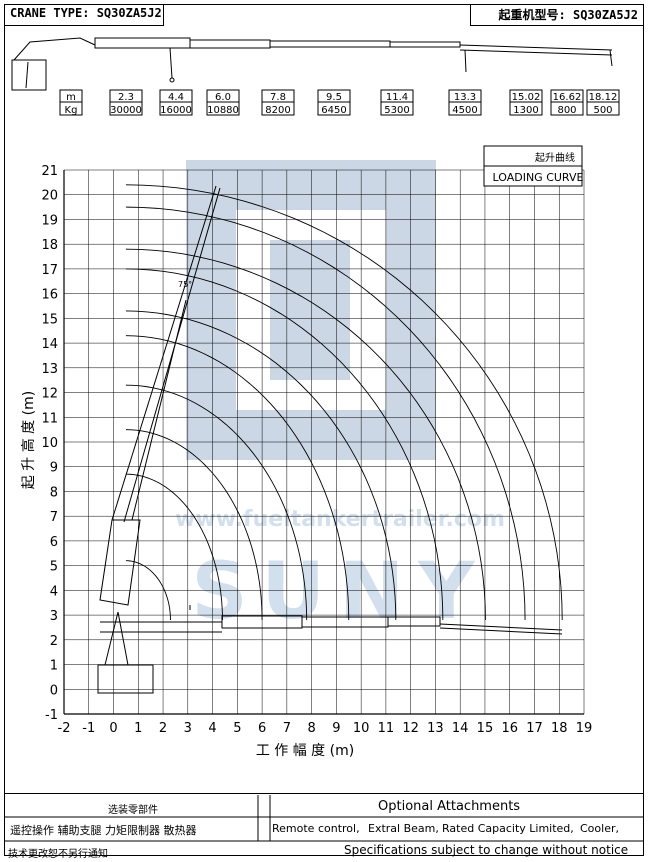 The height and width of the screenshot is (862, 650). What do you see at coordinates (54, 542) in the screenshot?
I see `y-tick-label: 6` at bounding box center [54, 542].